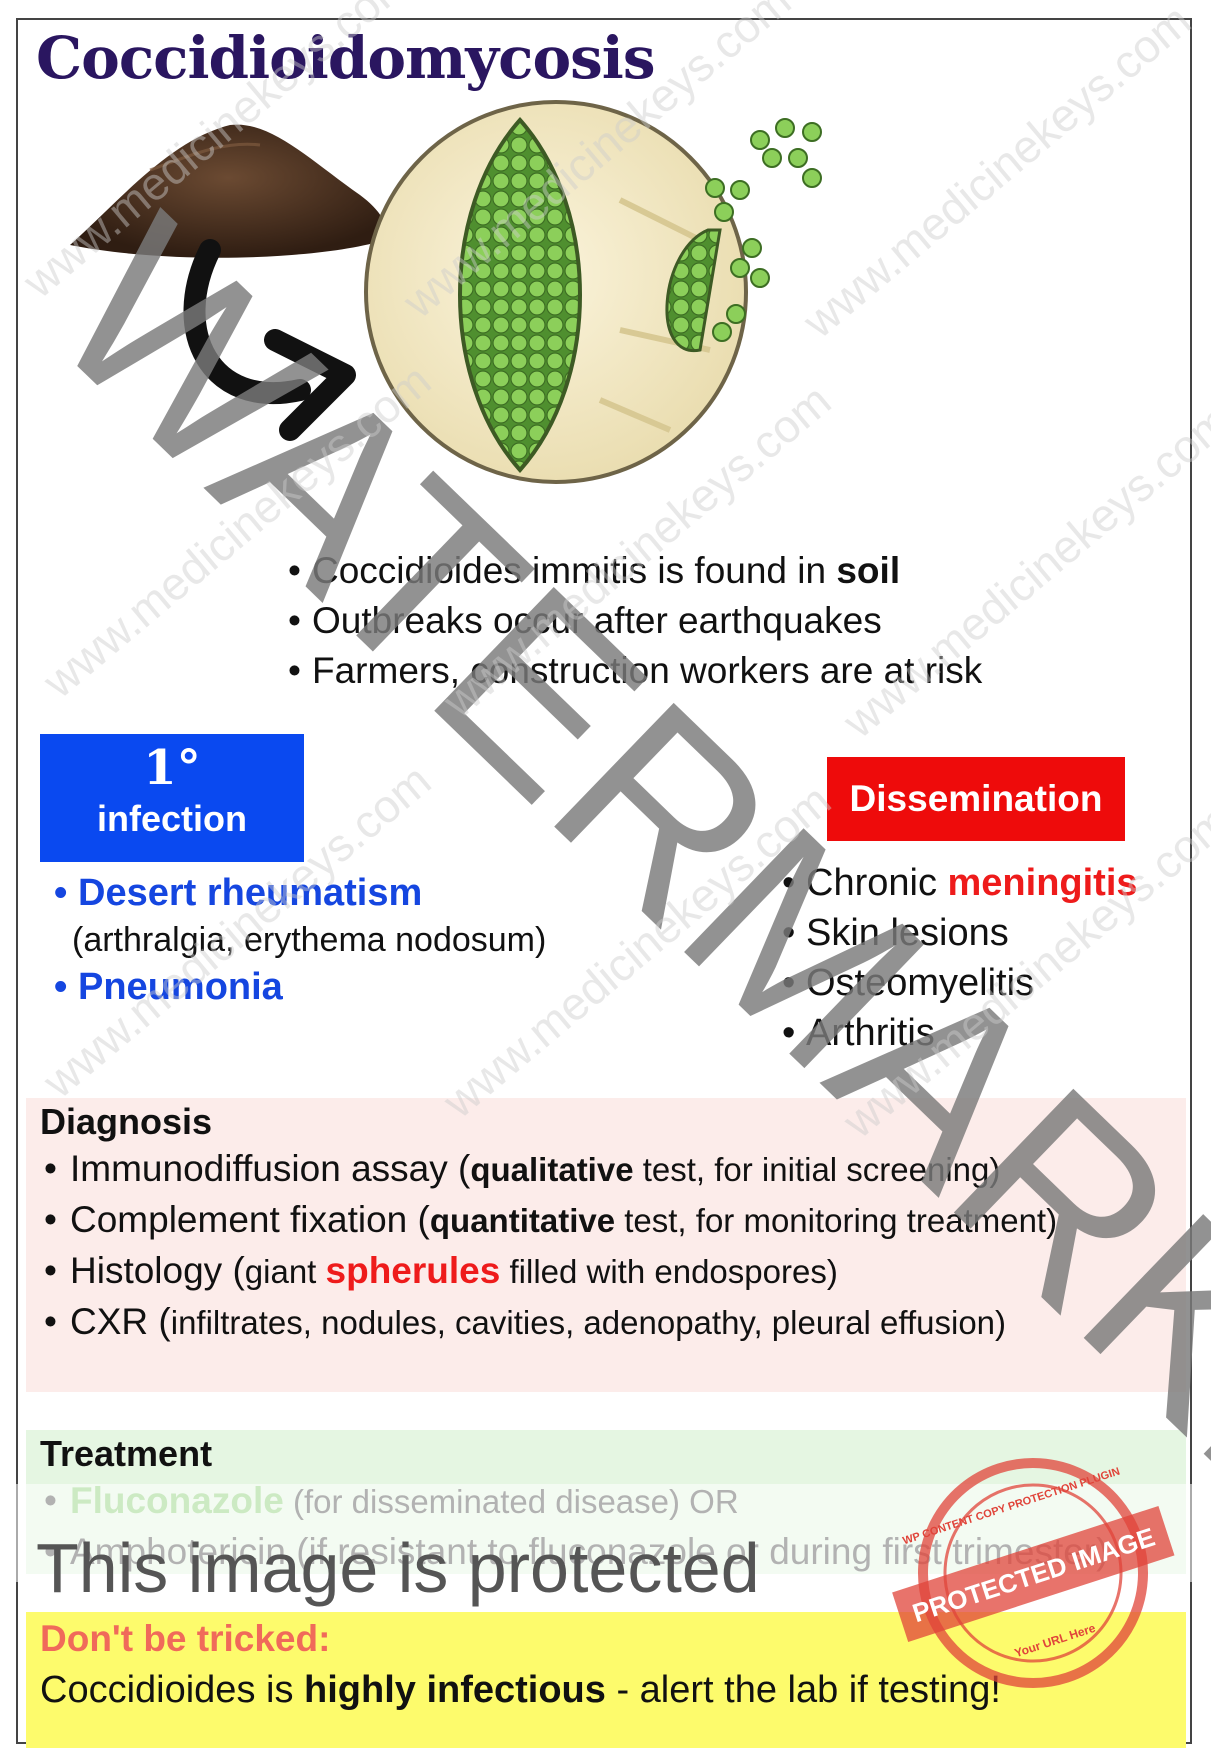 The height and width of the screenshot is (1760, 1211). I want to click on list-item: Skin lesions, so click(957, 933).